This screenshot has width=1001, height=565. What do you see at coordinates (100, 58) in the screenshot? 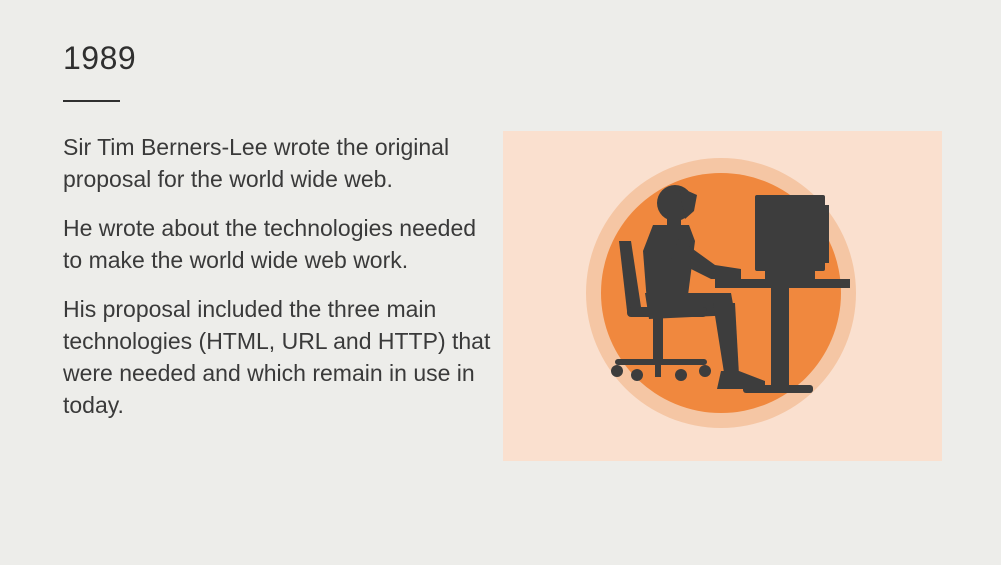
I see `page-title: 1989` at bounding box center [100, 58].